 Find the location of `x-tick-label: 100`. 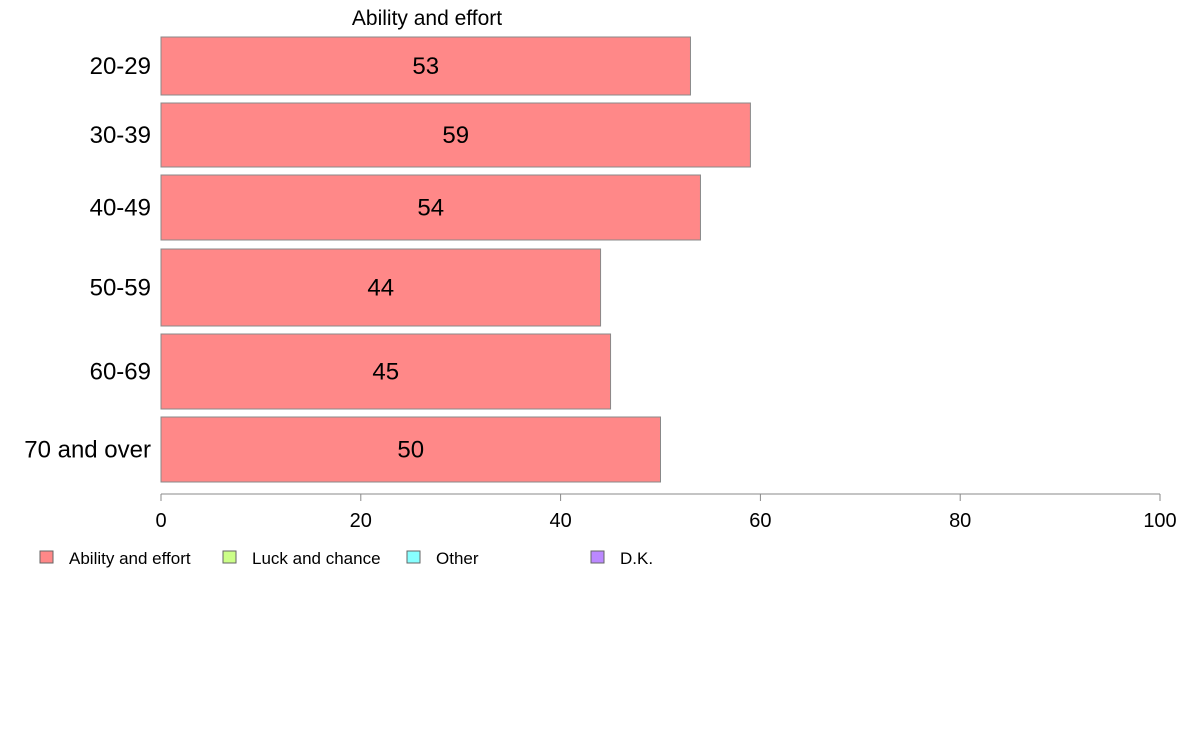

x-tick-label: 100 is located at coordinates (1159, 521).